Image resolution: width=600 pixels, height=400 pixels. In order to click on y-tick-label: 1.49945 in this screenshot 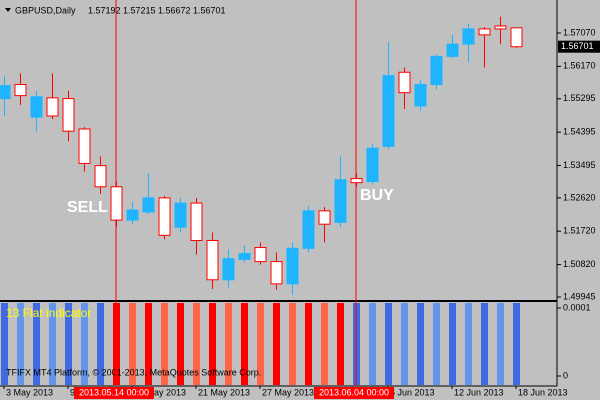, I will do `click(579, 296)`.